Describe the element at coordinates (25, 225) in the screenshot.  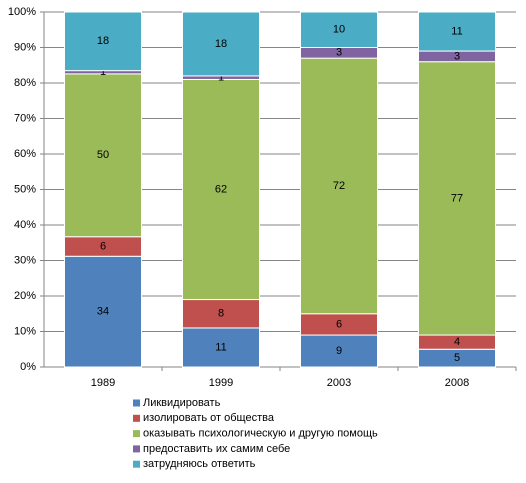
I see `y-tick-label: 40%` at that location.